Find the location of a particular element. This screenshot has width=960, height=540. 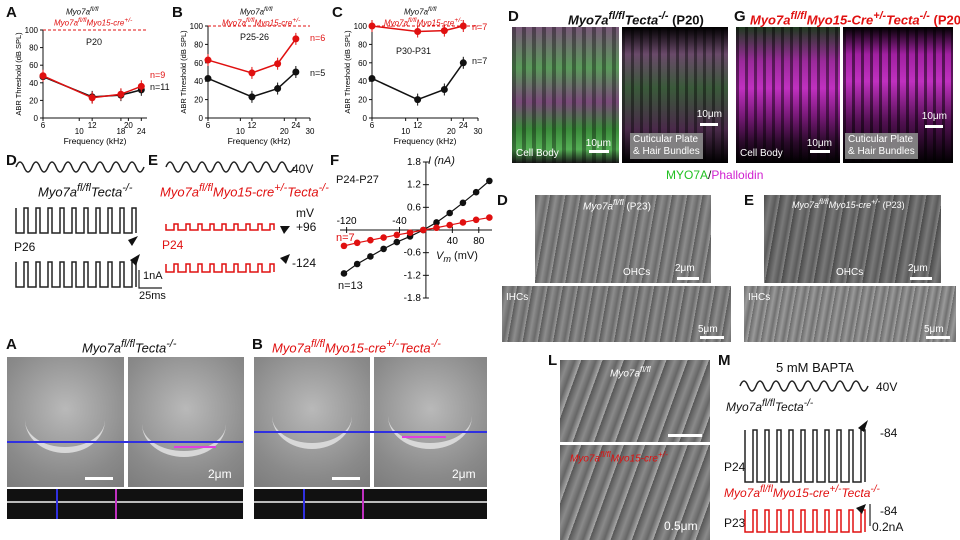

scale-text: 10μm is located at coordinates (819, 143).